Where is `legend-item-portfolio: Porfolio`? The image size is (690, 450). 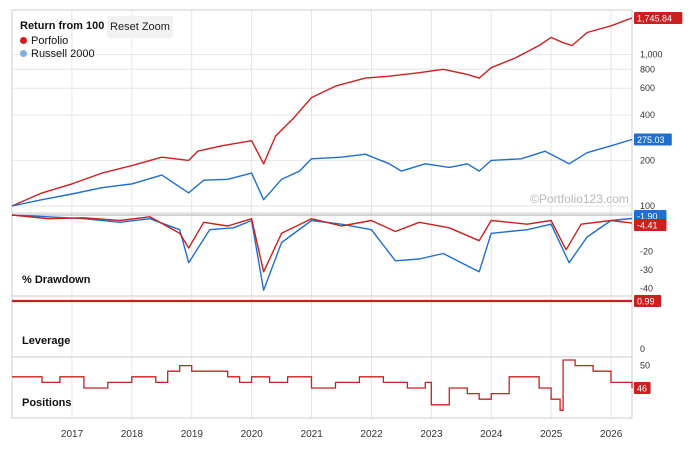
legend-item-portfolio: Porfolio is located at coordinates (62, 40).